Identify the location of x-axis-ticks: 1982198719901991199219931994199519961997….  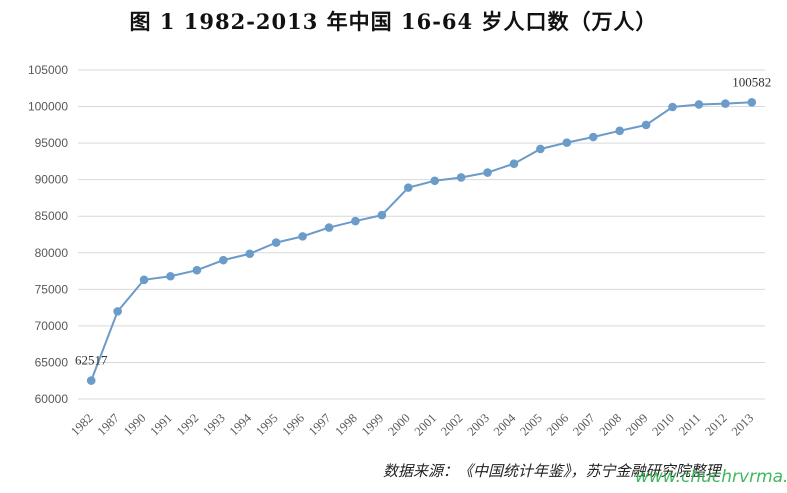
(412, 424).